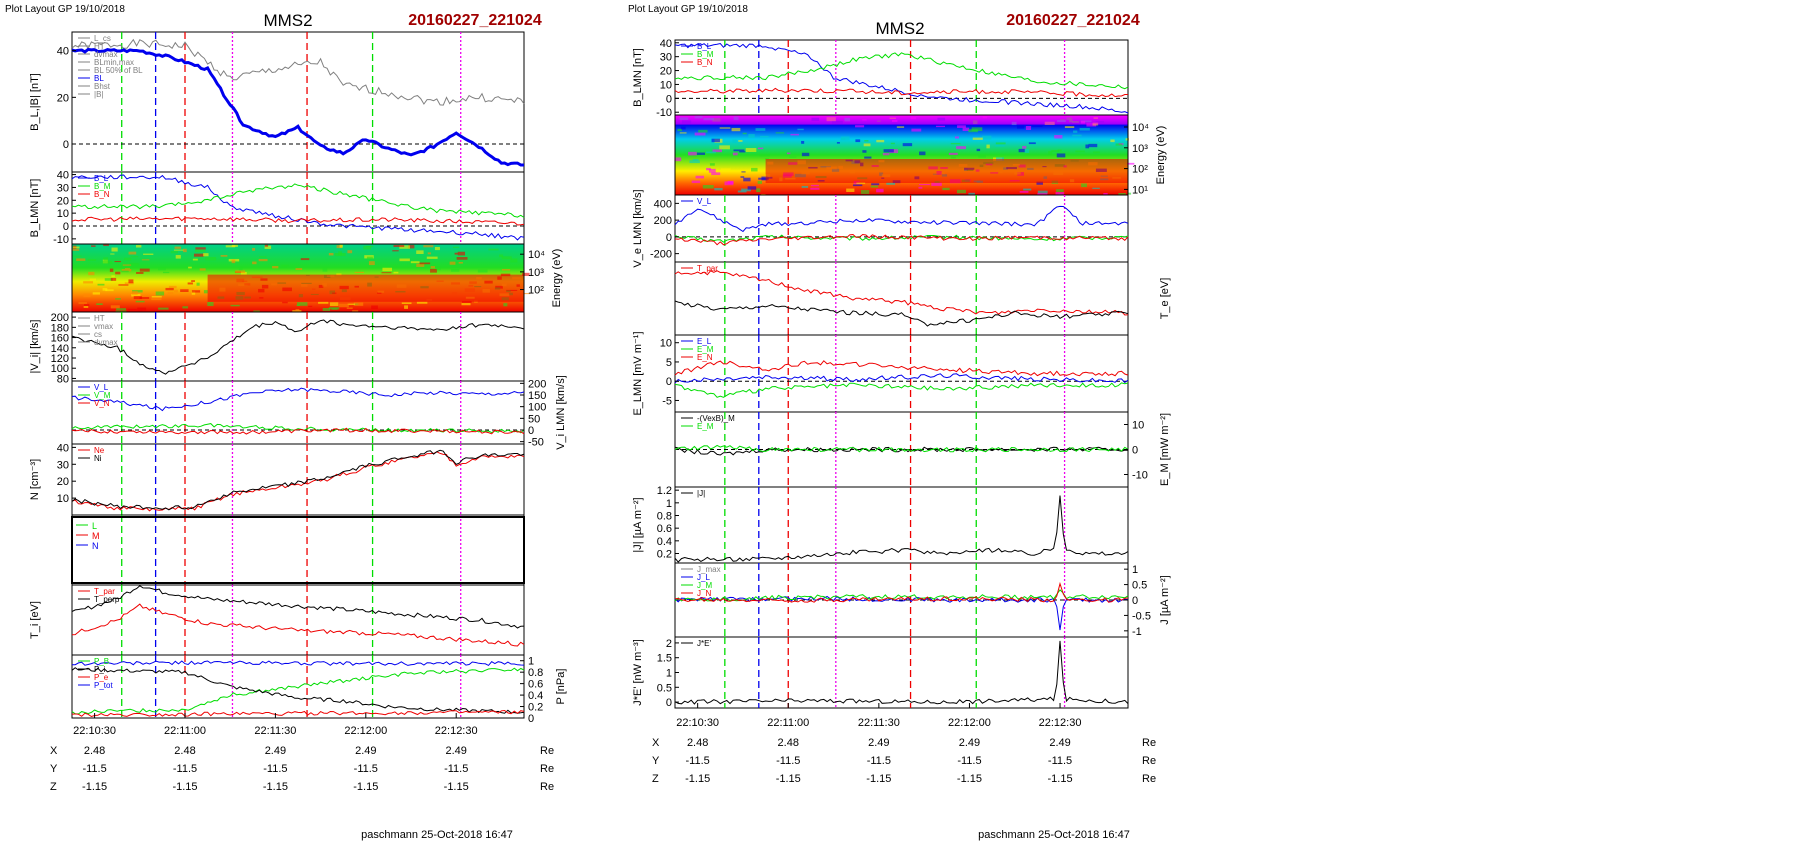 This screenshot has height=841, width=1804. What do you see at coordinates (35, 620) in the screenshot?
I see `y-axis-label: T_i [eV]` at bounding box center [35, 620].